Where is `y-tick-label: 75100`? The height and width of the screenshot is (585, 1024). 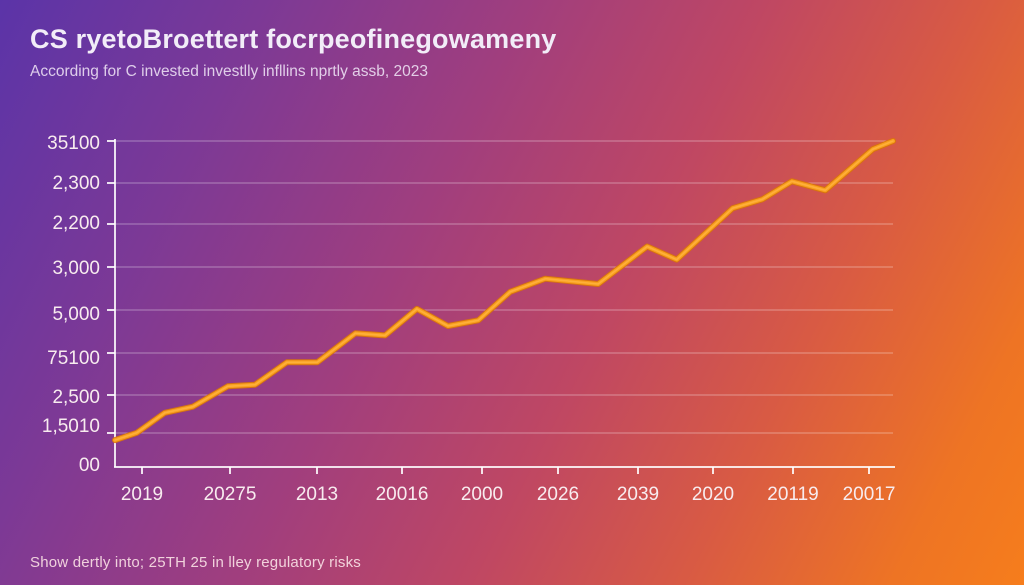
y-tick-label: 75100 is located at coordinates (73, 358).